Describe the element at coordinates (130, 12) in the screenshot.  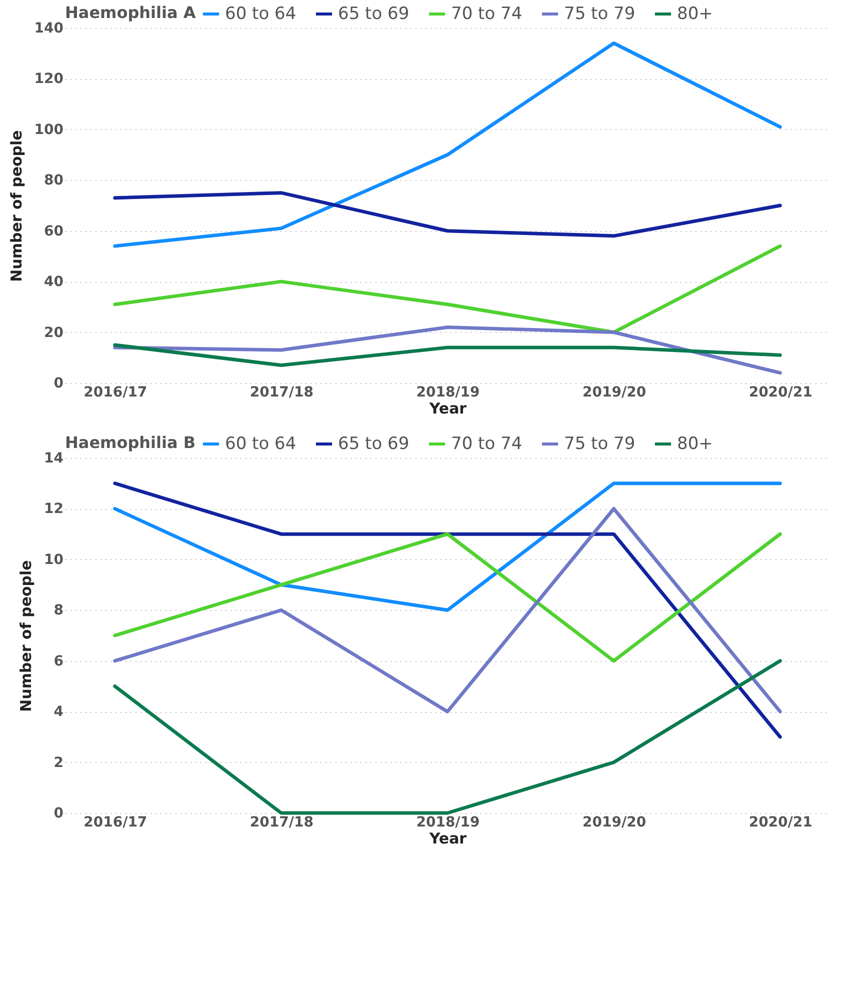
I see `legend-title: Haemophilia A` at that location.